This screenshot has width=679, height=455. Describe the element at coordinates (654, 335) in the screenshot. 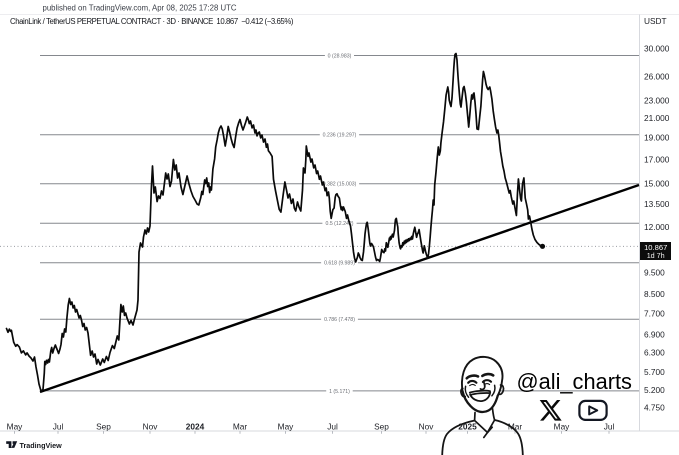

I see `svg-text: 6.900` at that location.